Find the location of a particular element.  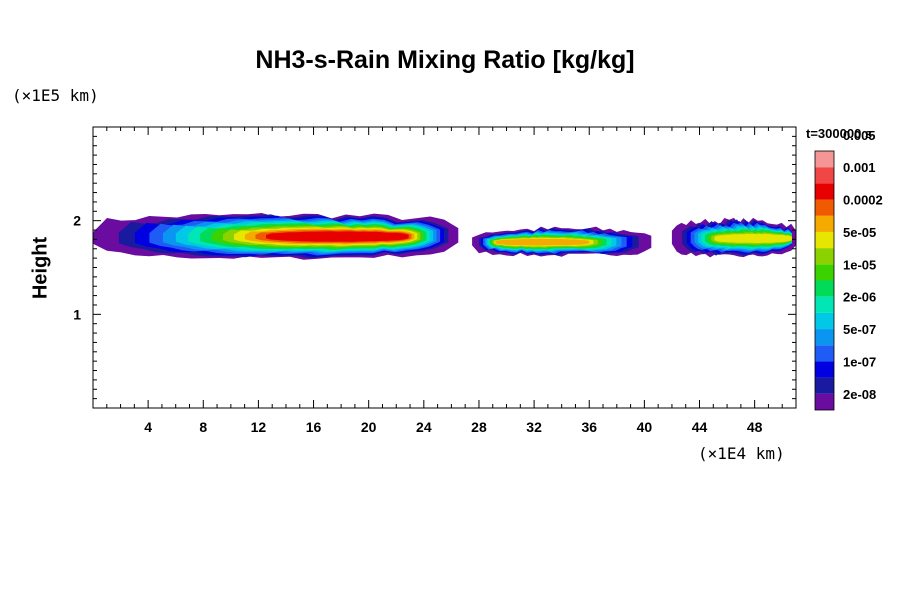

colorbar-label: 1e-05 is located at coordinates (859, 264).